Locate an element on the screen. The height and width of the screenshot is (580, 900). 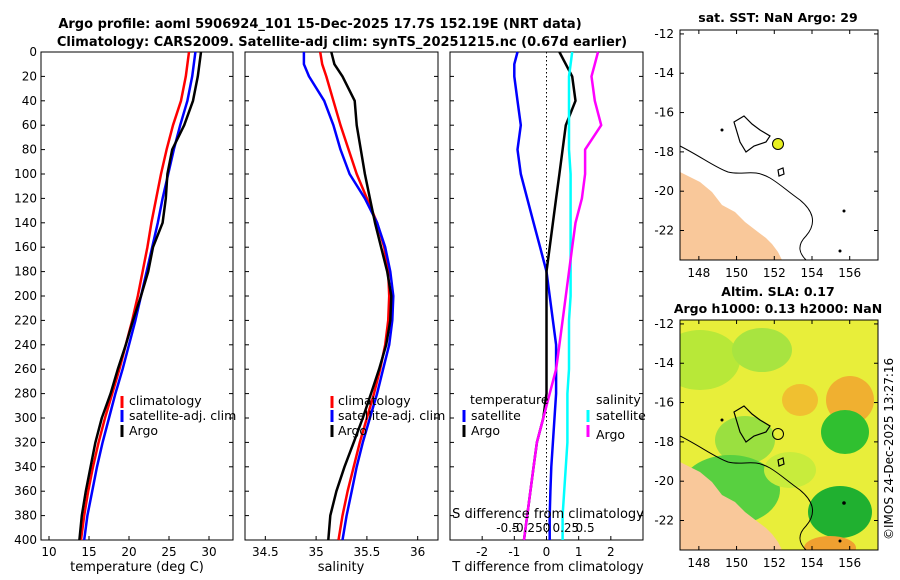
temperature-legend: climatology satellite-adj. clim Argo is located at coordinates (178, 415).